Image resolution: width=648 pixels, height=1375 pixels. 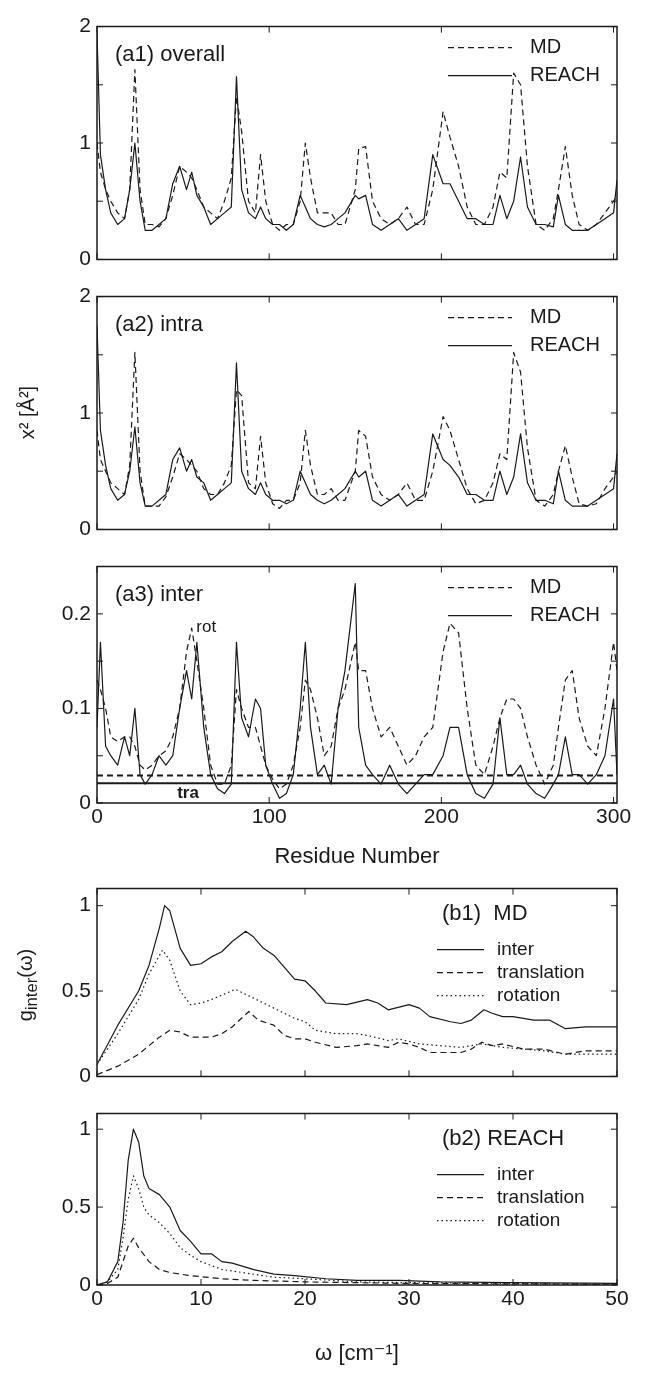 What do you see at coordinates (357, 855) in the screenshot?
I see `x-axis-title: Residue Number` at bounding box center [357, 855].